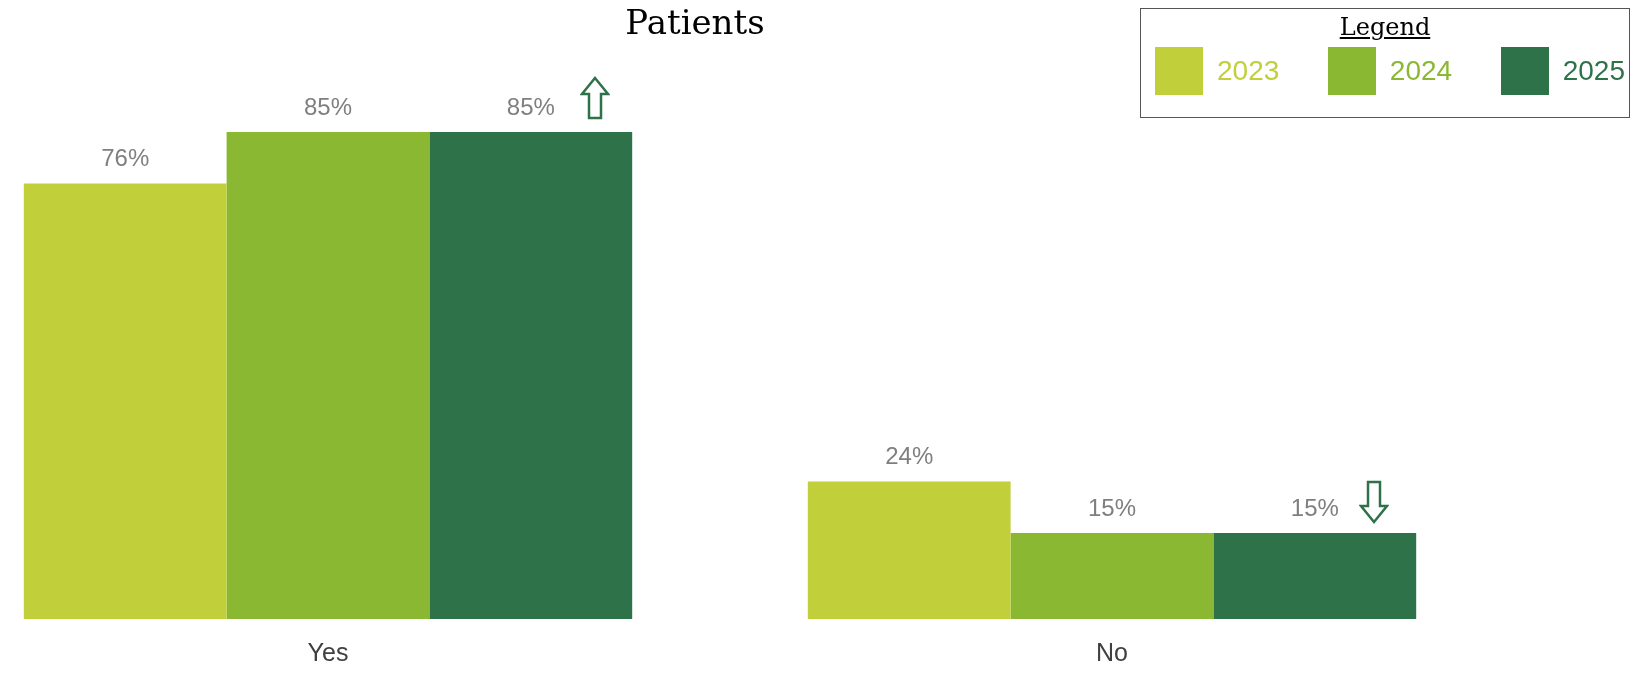 The height and width of the screenshot is (689, 1637). I want to click on chart-title: Patients, so click(695, 22).